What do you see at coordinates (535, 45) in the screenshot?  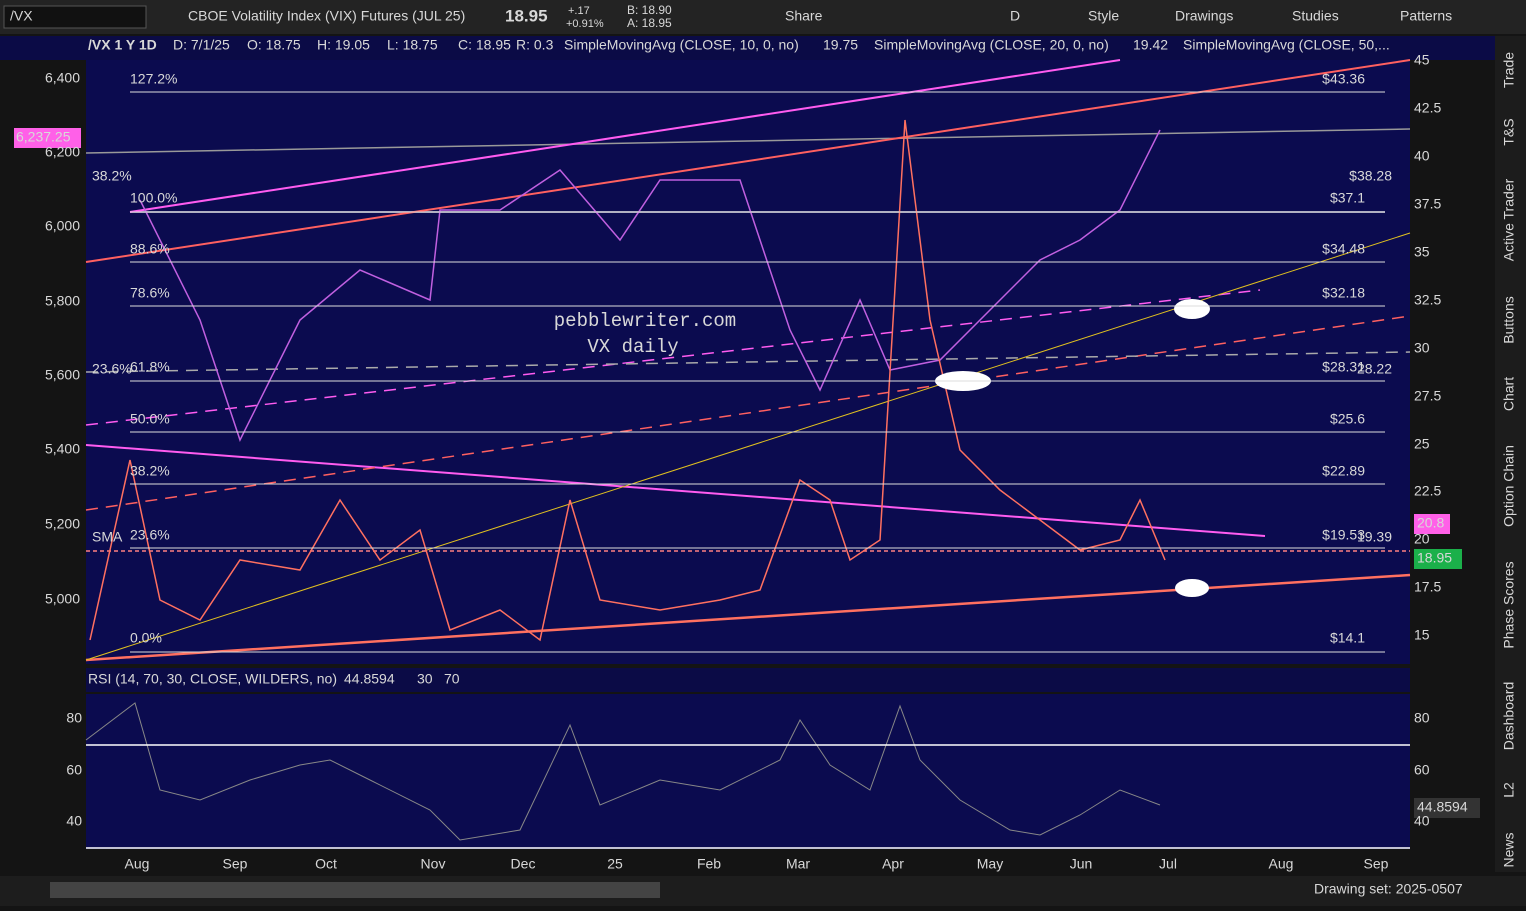 I see `ohlc-field: R: 0.3` at bounding box center [535, 45].